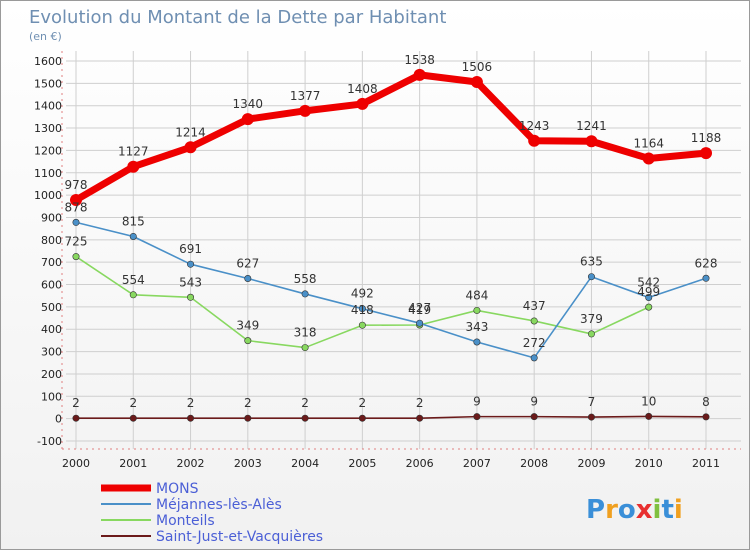 The image size is (750, 550). Describe the element at coordinates (133, 152) in the screenshot. I see `data-label: 1127` at that location.